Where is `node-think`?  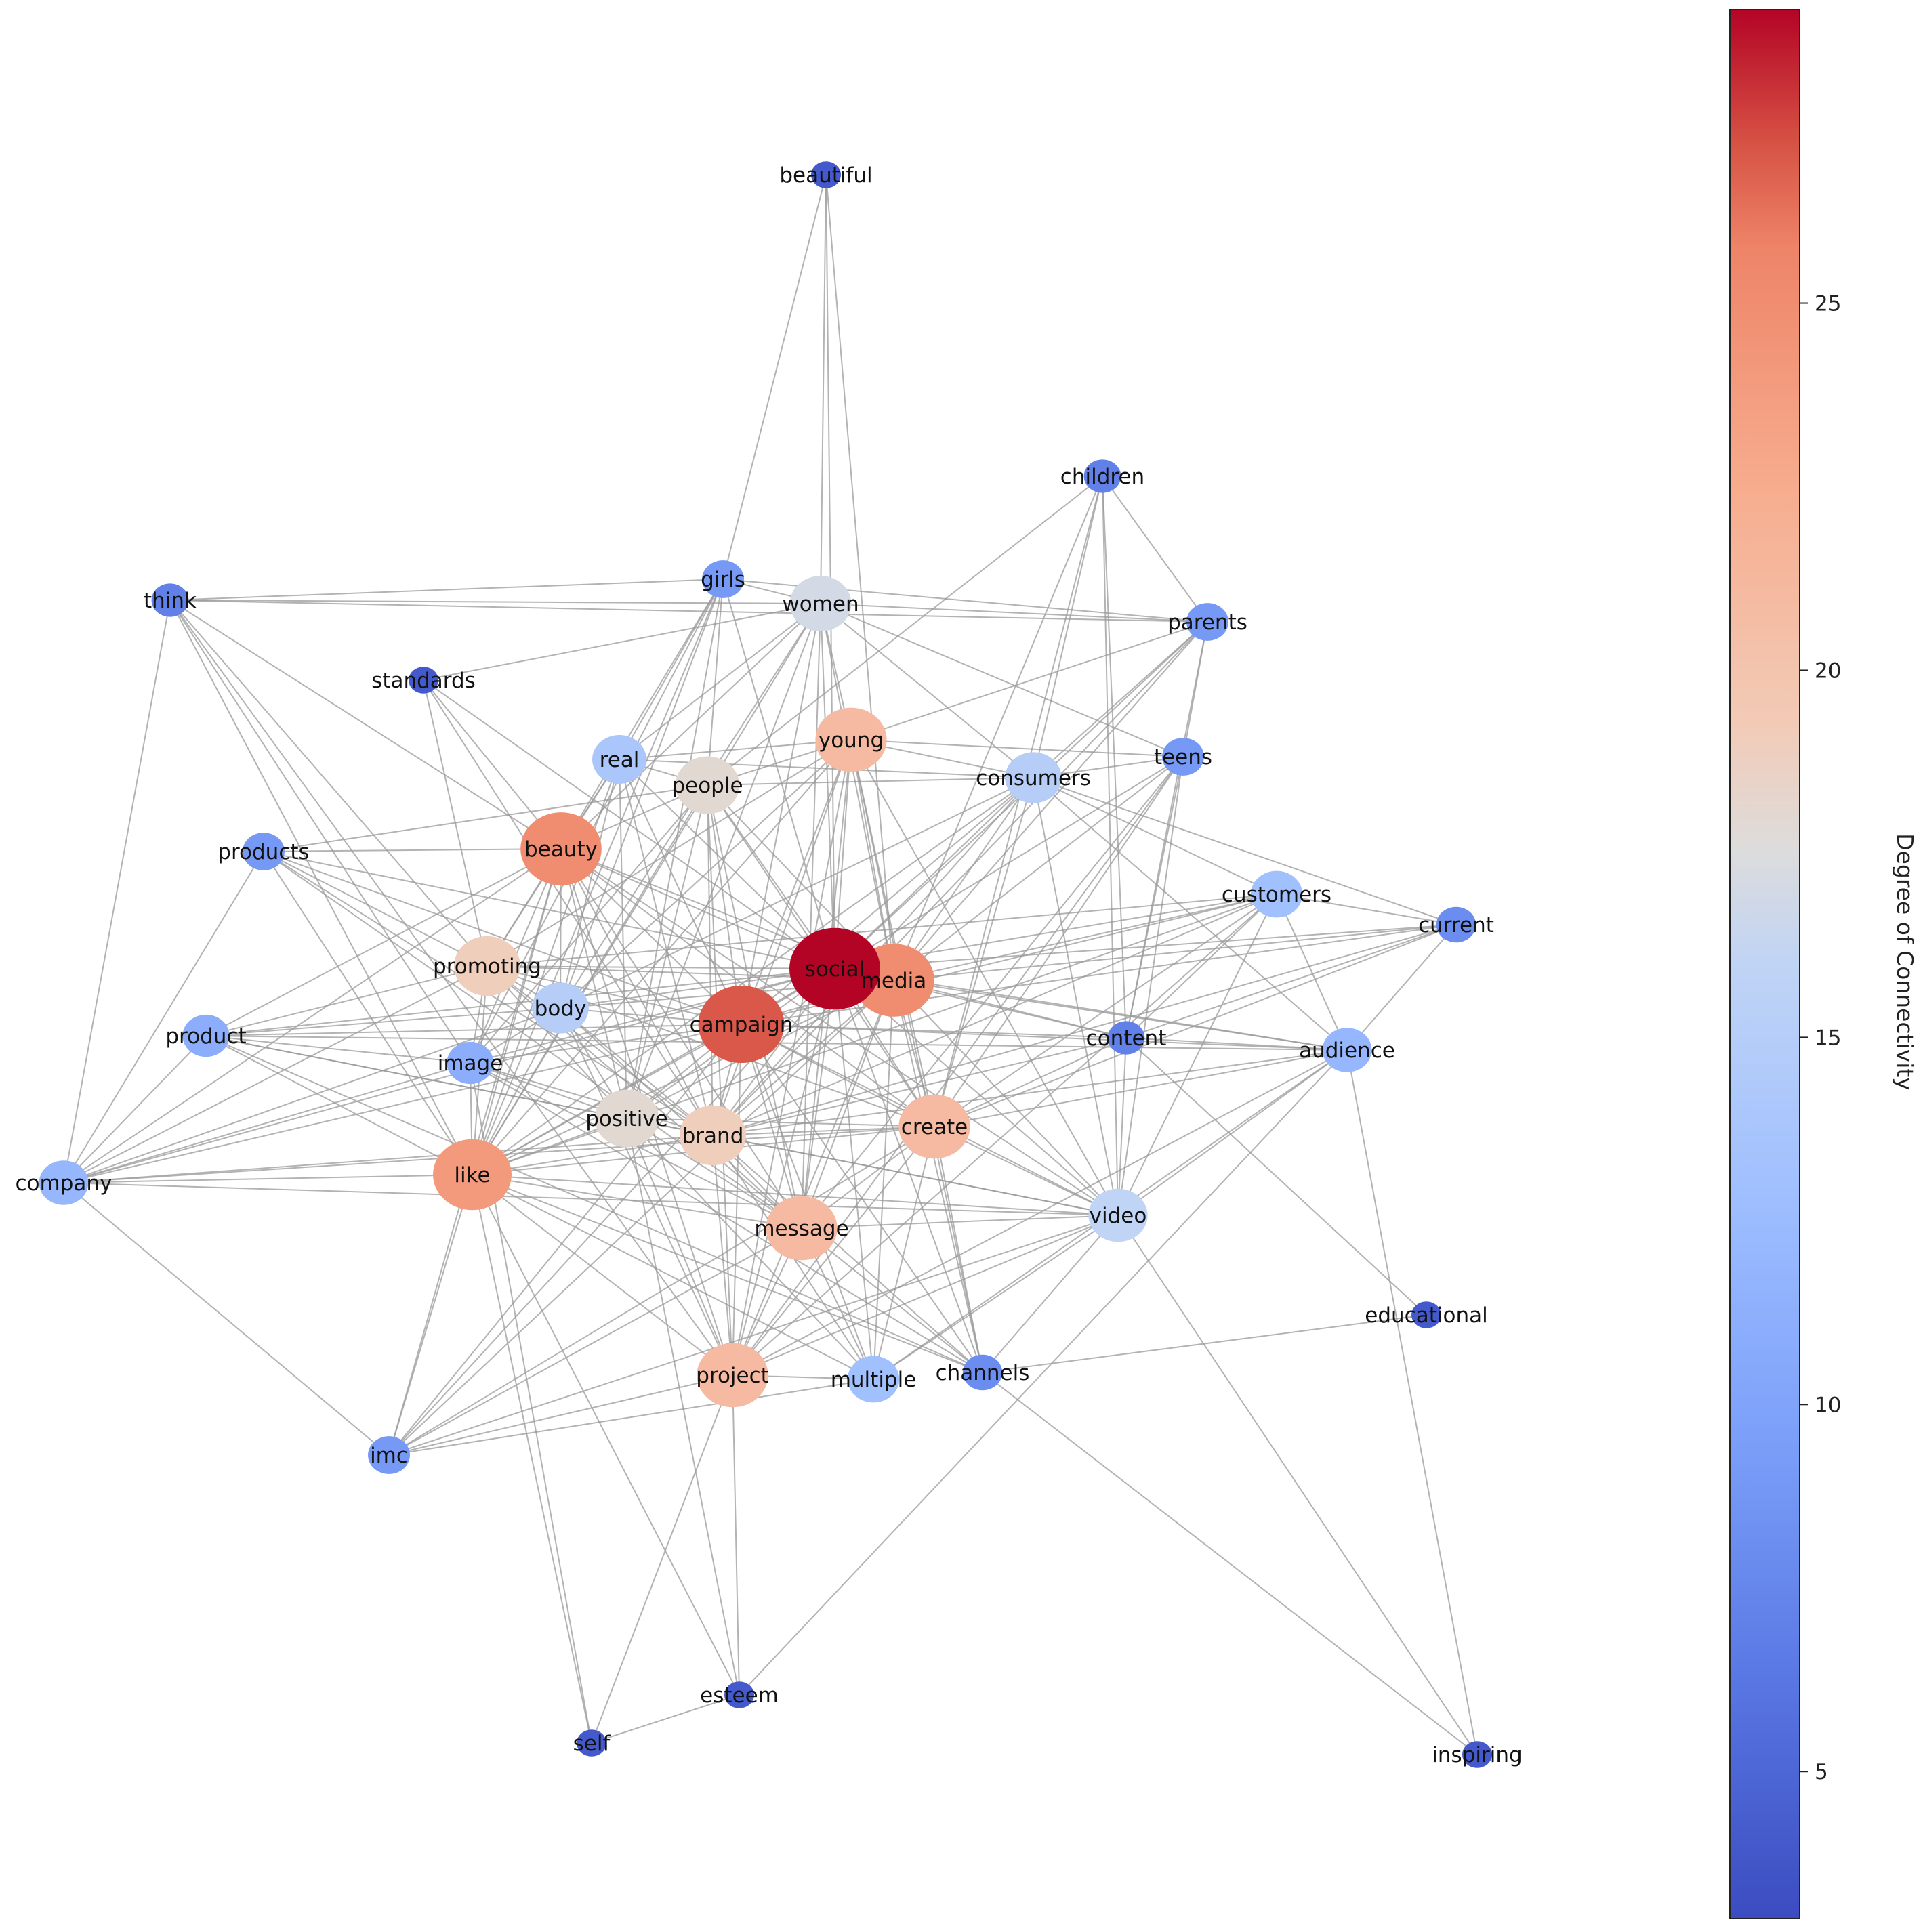 node-think is located at coordinates (170, 600).